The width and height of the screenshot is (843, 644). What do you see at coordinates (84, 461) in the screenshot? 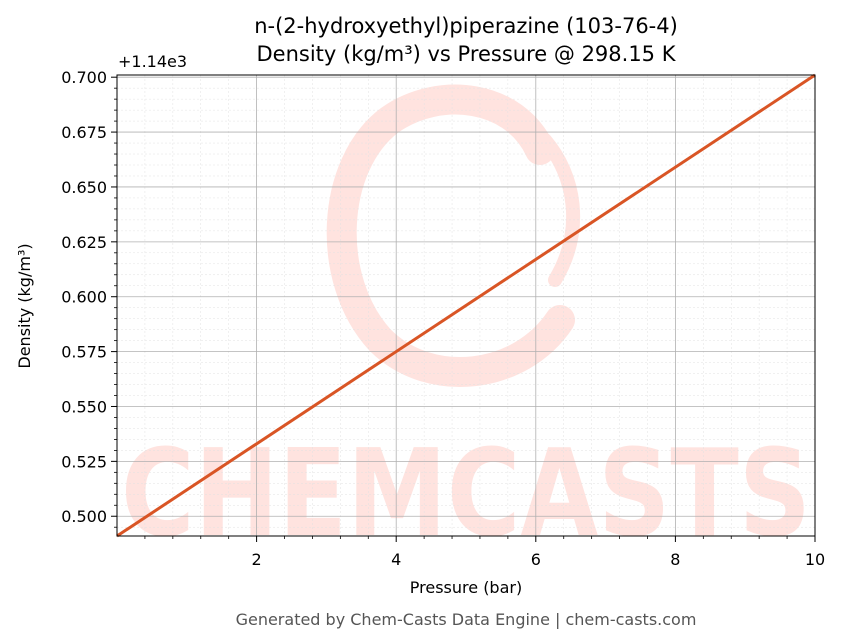
I see `y-tick-label: 0.525` at bounding box center [84, 461].